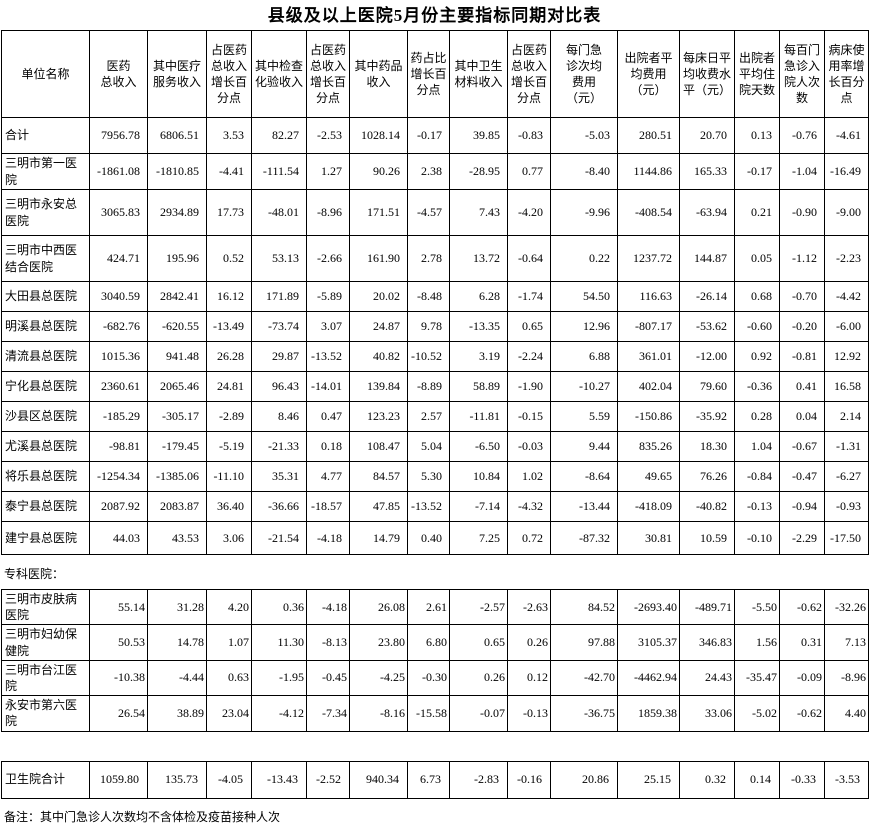  Describe the element at coordinates (229, 779) in the screenshot. I see `value-cell: -4.05` at that location.